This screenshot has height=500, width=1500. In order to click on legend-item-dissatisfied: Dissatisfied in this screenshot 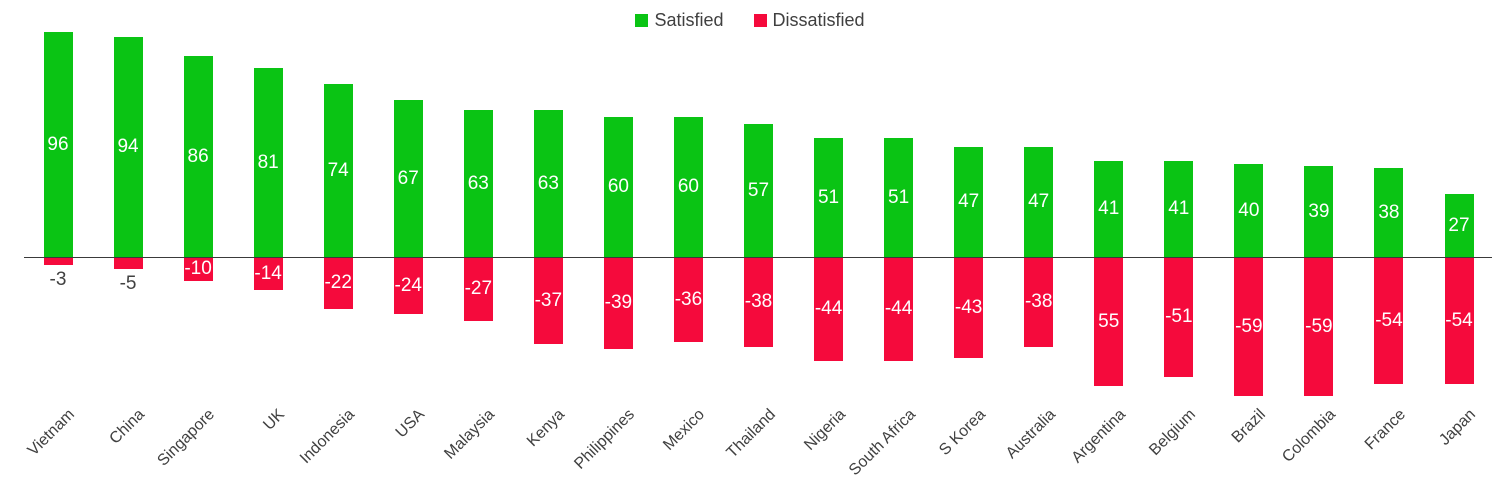, I will do `click(809, 20)`.